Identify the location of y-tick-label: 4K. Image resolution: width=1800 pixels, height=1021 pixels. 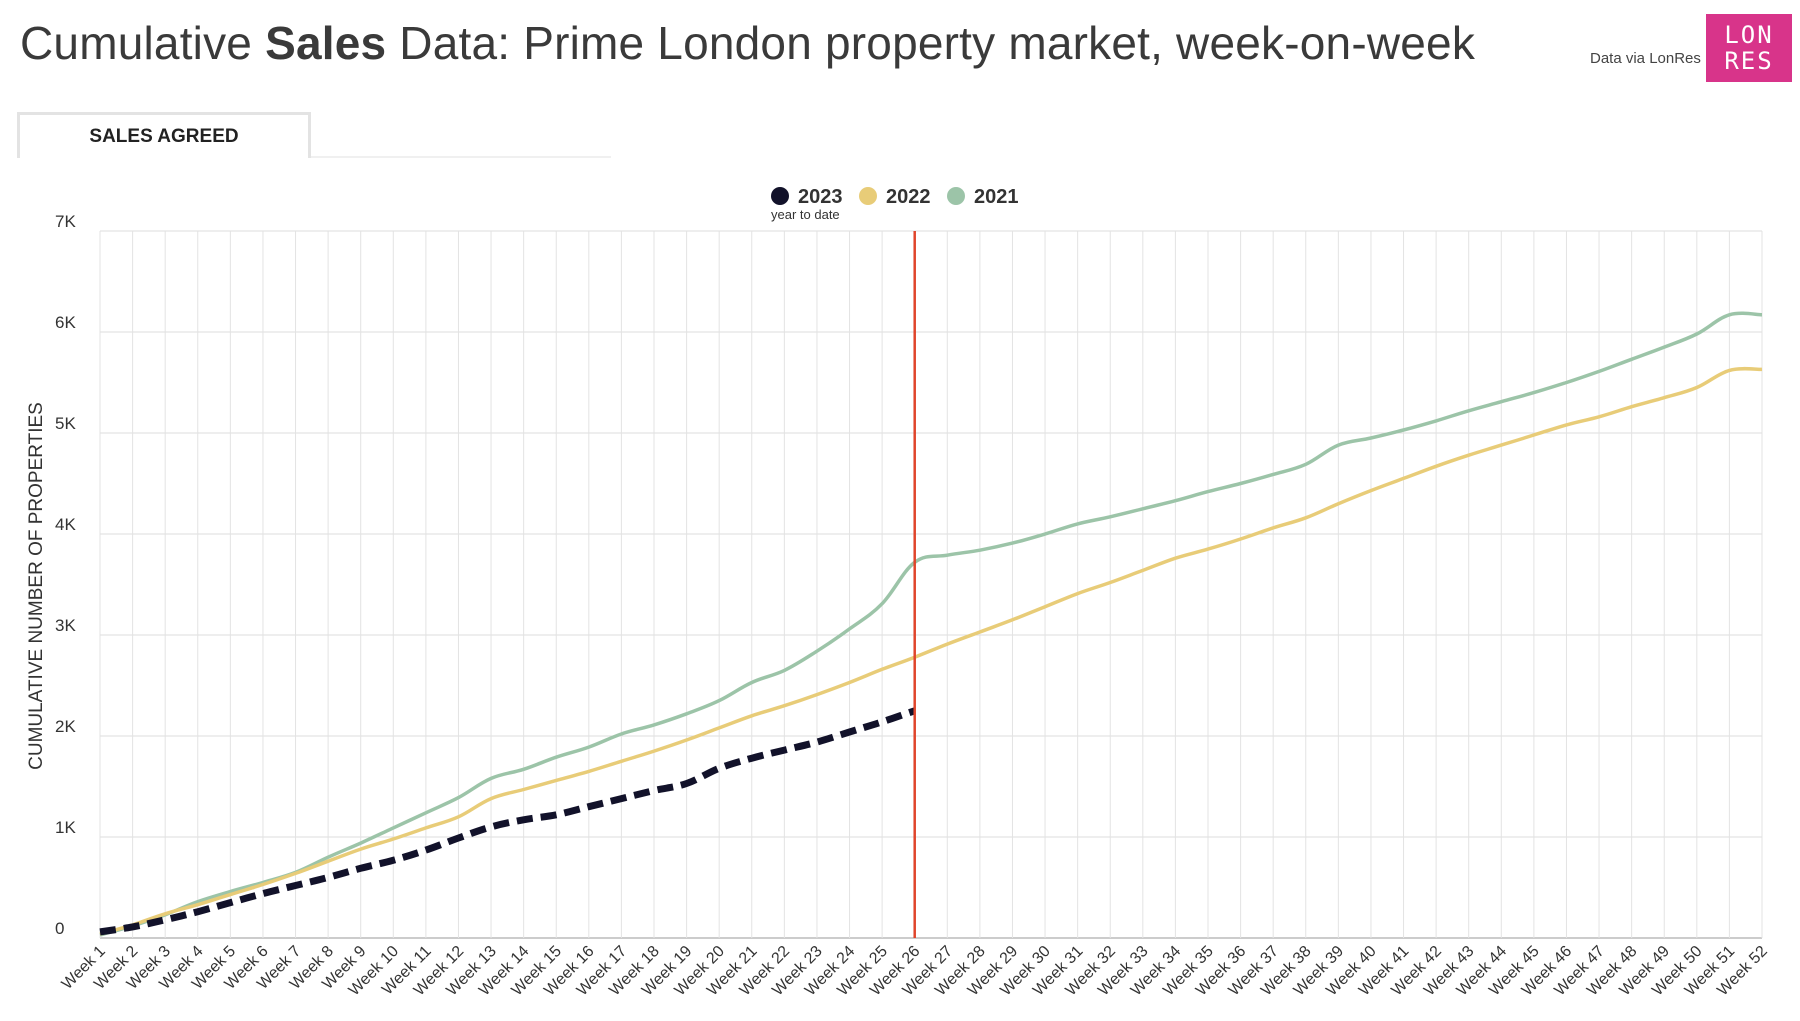
(65, 524).